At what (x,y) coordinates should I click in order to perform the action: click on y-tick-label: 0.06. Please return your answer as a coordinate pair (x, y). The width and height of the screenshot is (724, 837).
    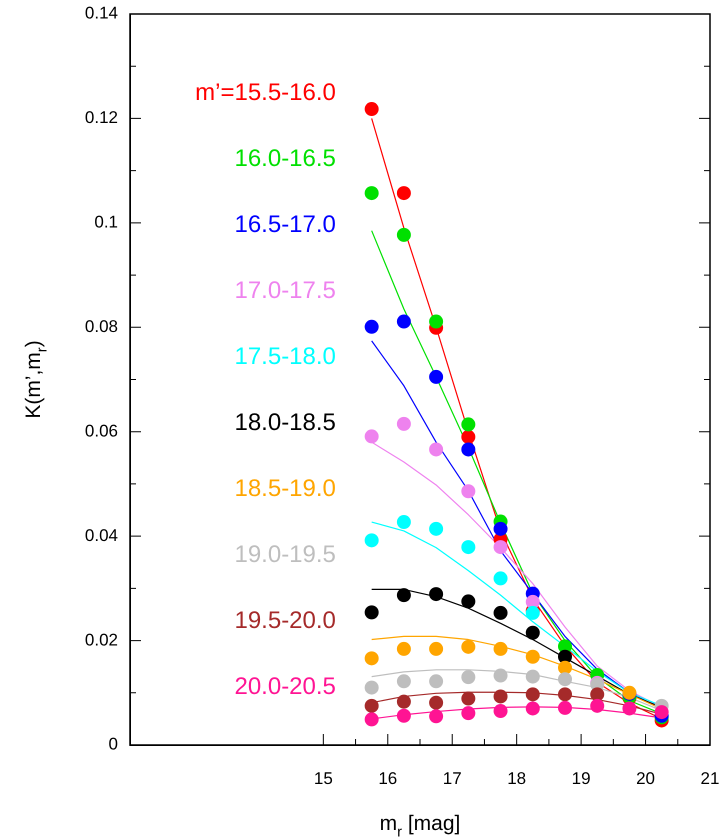
    Looking at the image, I should click on (101, 430).